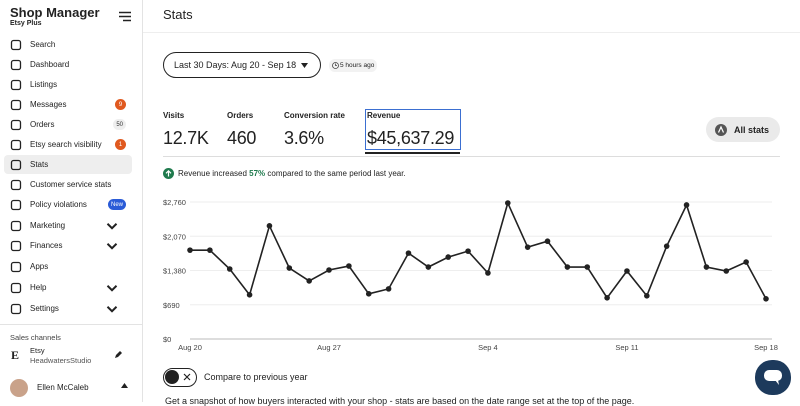  What do you see at coordinates (61, 360) in the screenshot?
I see `shop-name: HeadwatersStudio` at bounding box center [61, 360].